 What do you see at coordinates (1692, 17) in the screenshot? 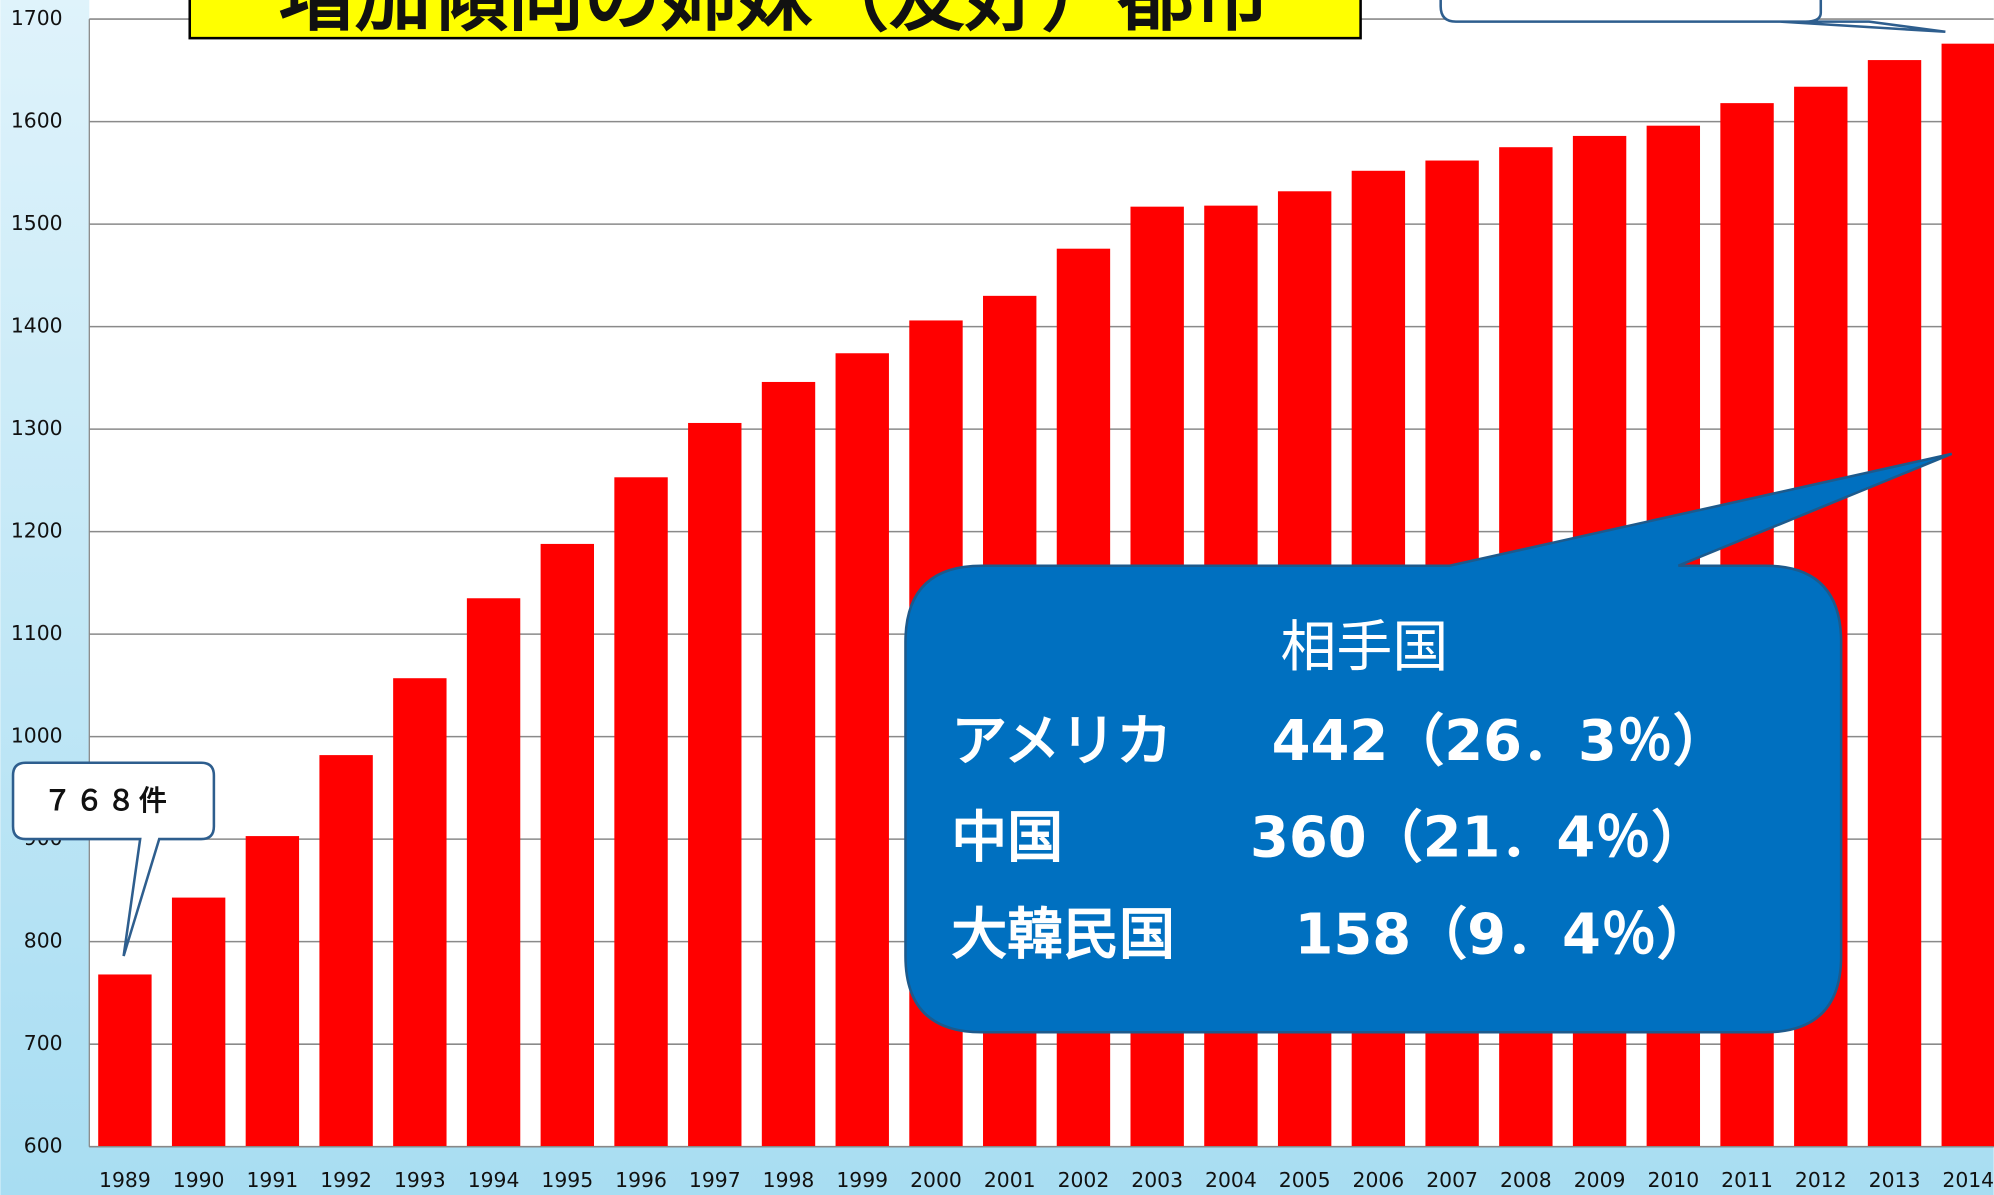
I see `top-callout` at bounding box center [1692, 17].